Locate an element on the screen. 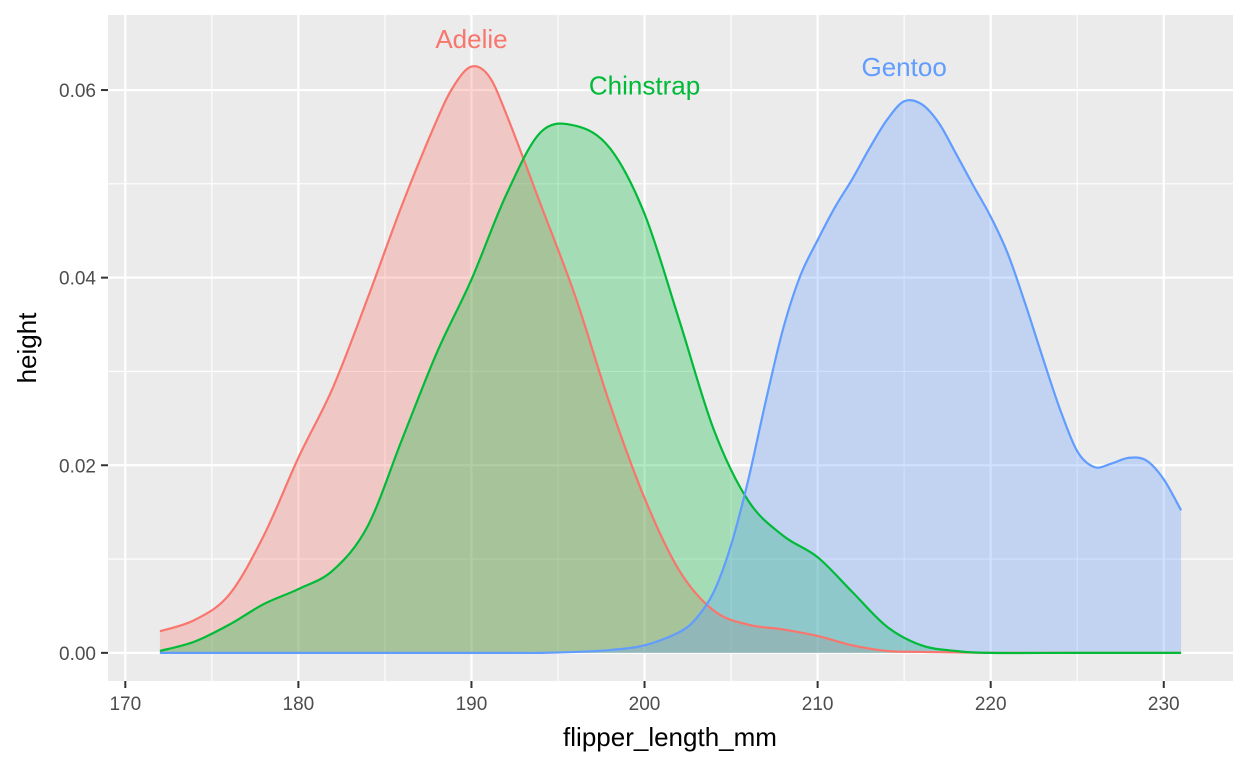 The height and width of the screenshot is (768, 1248). y-axis-title: height is located at coordinates (27, 348).